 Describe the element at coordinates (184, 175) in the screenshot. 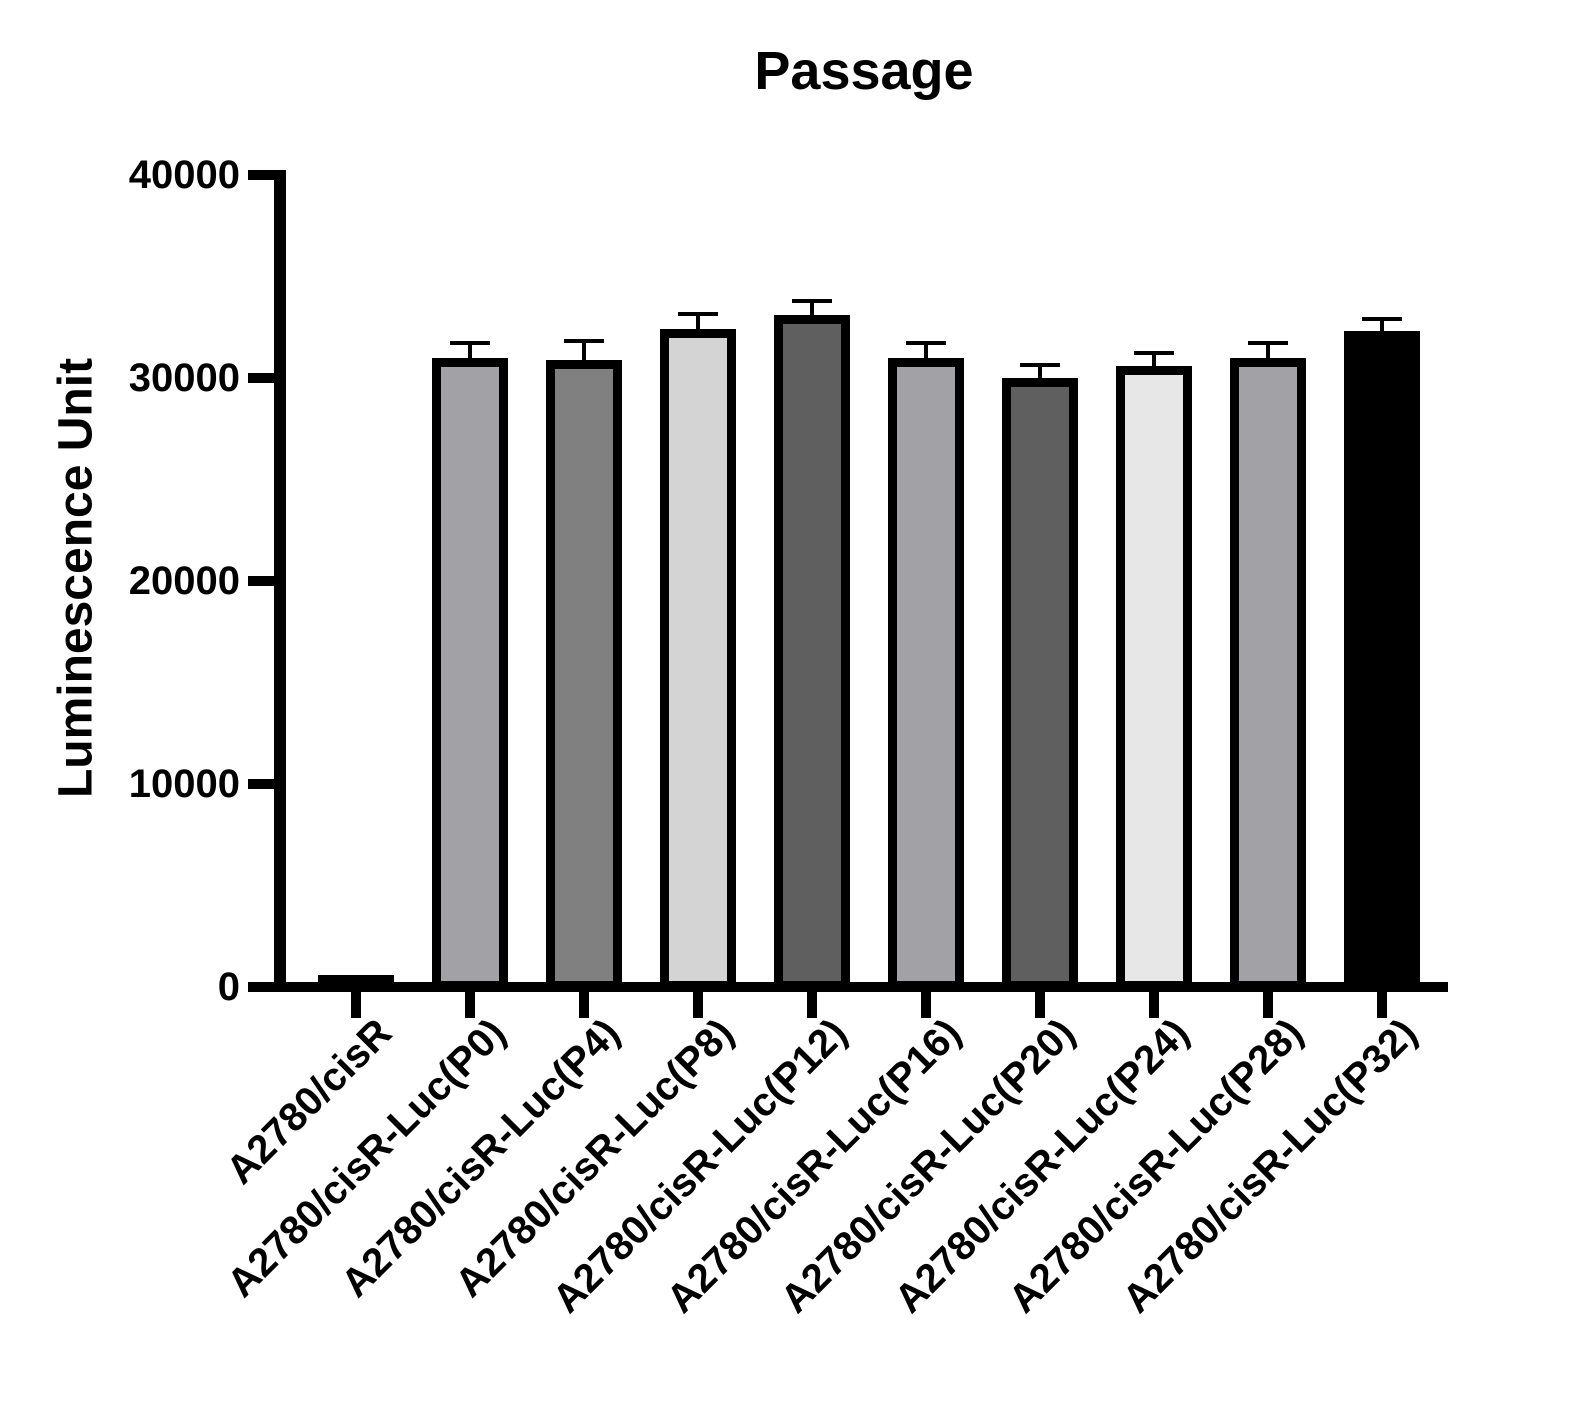

I see `y-tick-label: 40000` at that location.